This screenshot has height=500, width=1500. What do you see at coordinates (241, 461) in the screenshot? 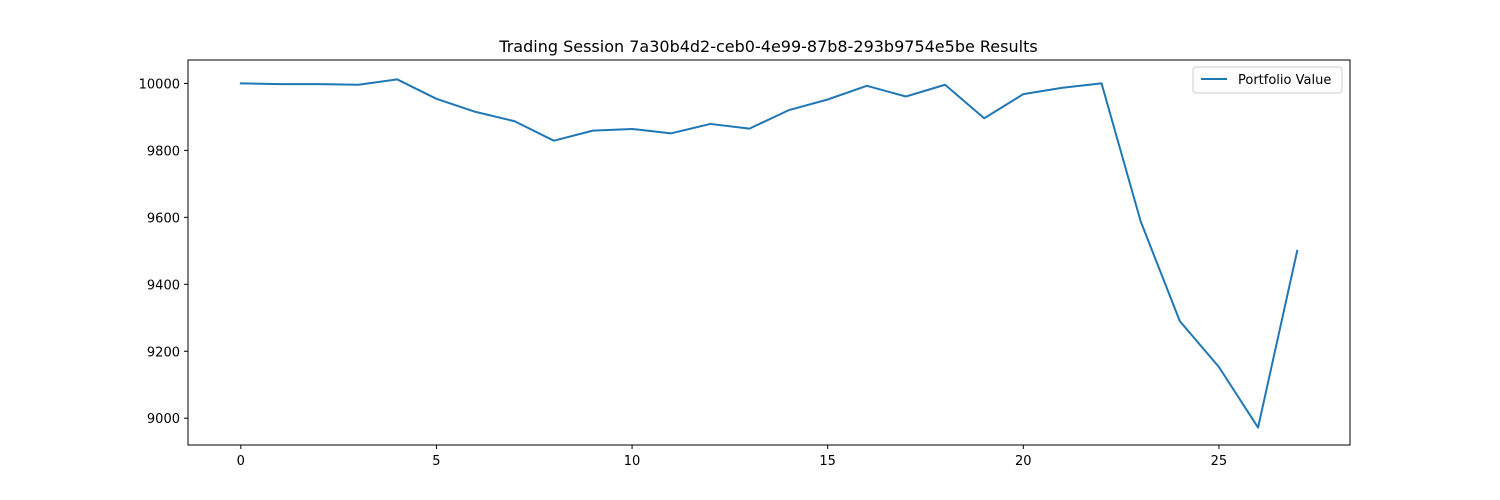
I see `x-tick-label: 0` at bounding box center [241, 461].